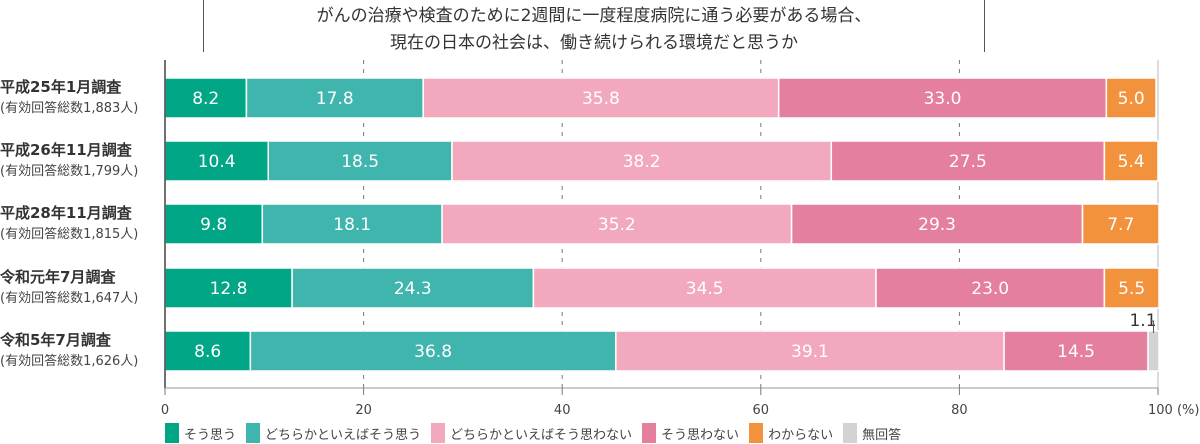 This screenshot has height=444, width=1200. Describe the element at coordinates (705, 289) in the screenshot. I see `data-label: 34.5` at that location.